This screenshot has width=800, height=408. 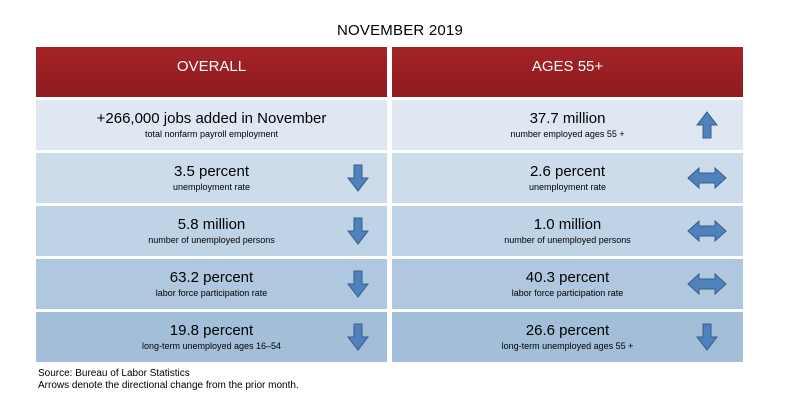 I want to click on row-value: 37.7 million, so click(x=567, y=118).